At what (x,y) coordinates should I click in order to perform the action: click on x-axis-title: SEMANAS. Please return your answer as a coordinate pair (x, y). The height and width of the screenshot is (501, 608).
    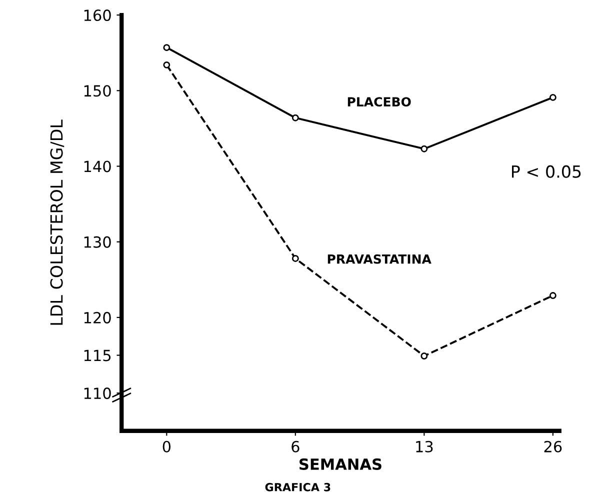
    Looking at the image, I should click on (341, 464).